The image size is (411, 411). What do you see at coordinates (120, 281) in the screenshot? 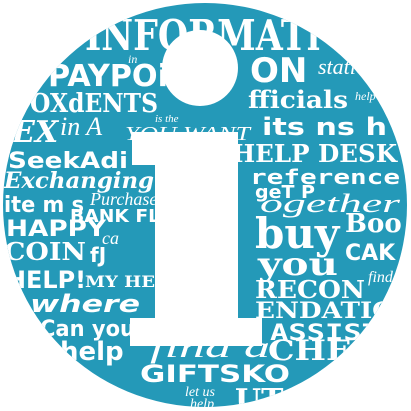
I see `word: MY HE` at bounding box center [120, 281].